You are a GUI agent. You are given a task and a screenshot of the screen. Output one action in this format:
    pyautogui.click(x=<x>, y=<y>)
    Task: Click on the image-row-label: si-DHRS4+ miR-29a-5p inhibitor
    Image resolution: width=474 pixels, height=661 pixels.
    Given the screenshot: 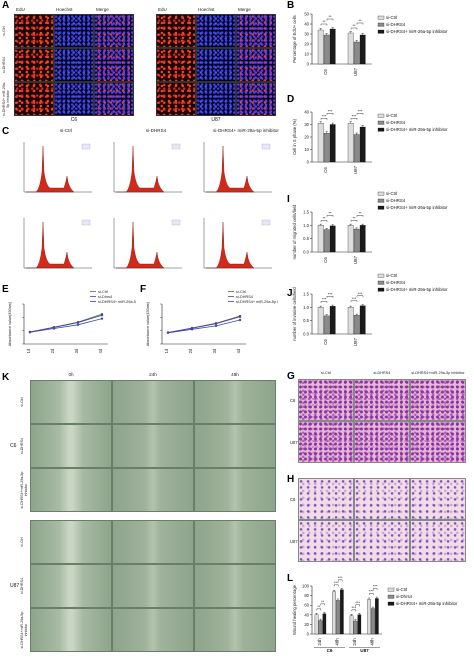 What is the action you would take?
    pyautogui.click(x=6, y=99)
    